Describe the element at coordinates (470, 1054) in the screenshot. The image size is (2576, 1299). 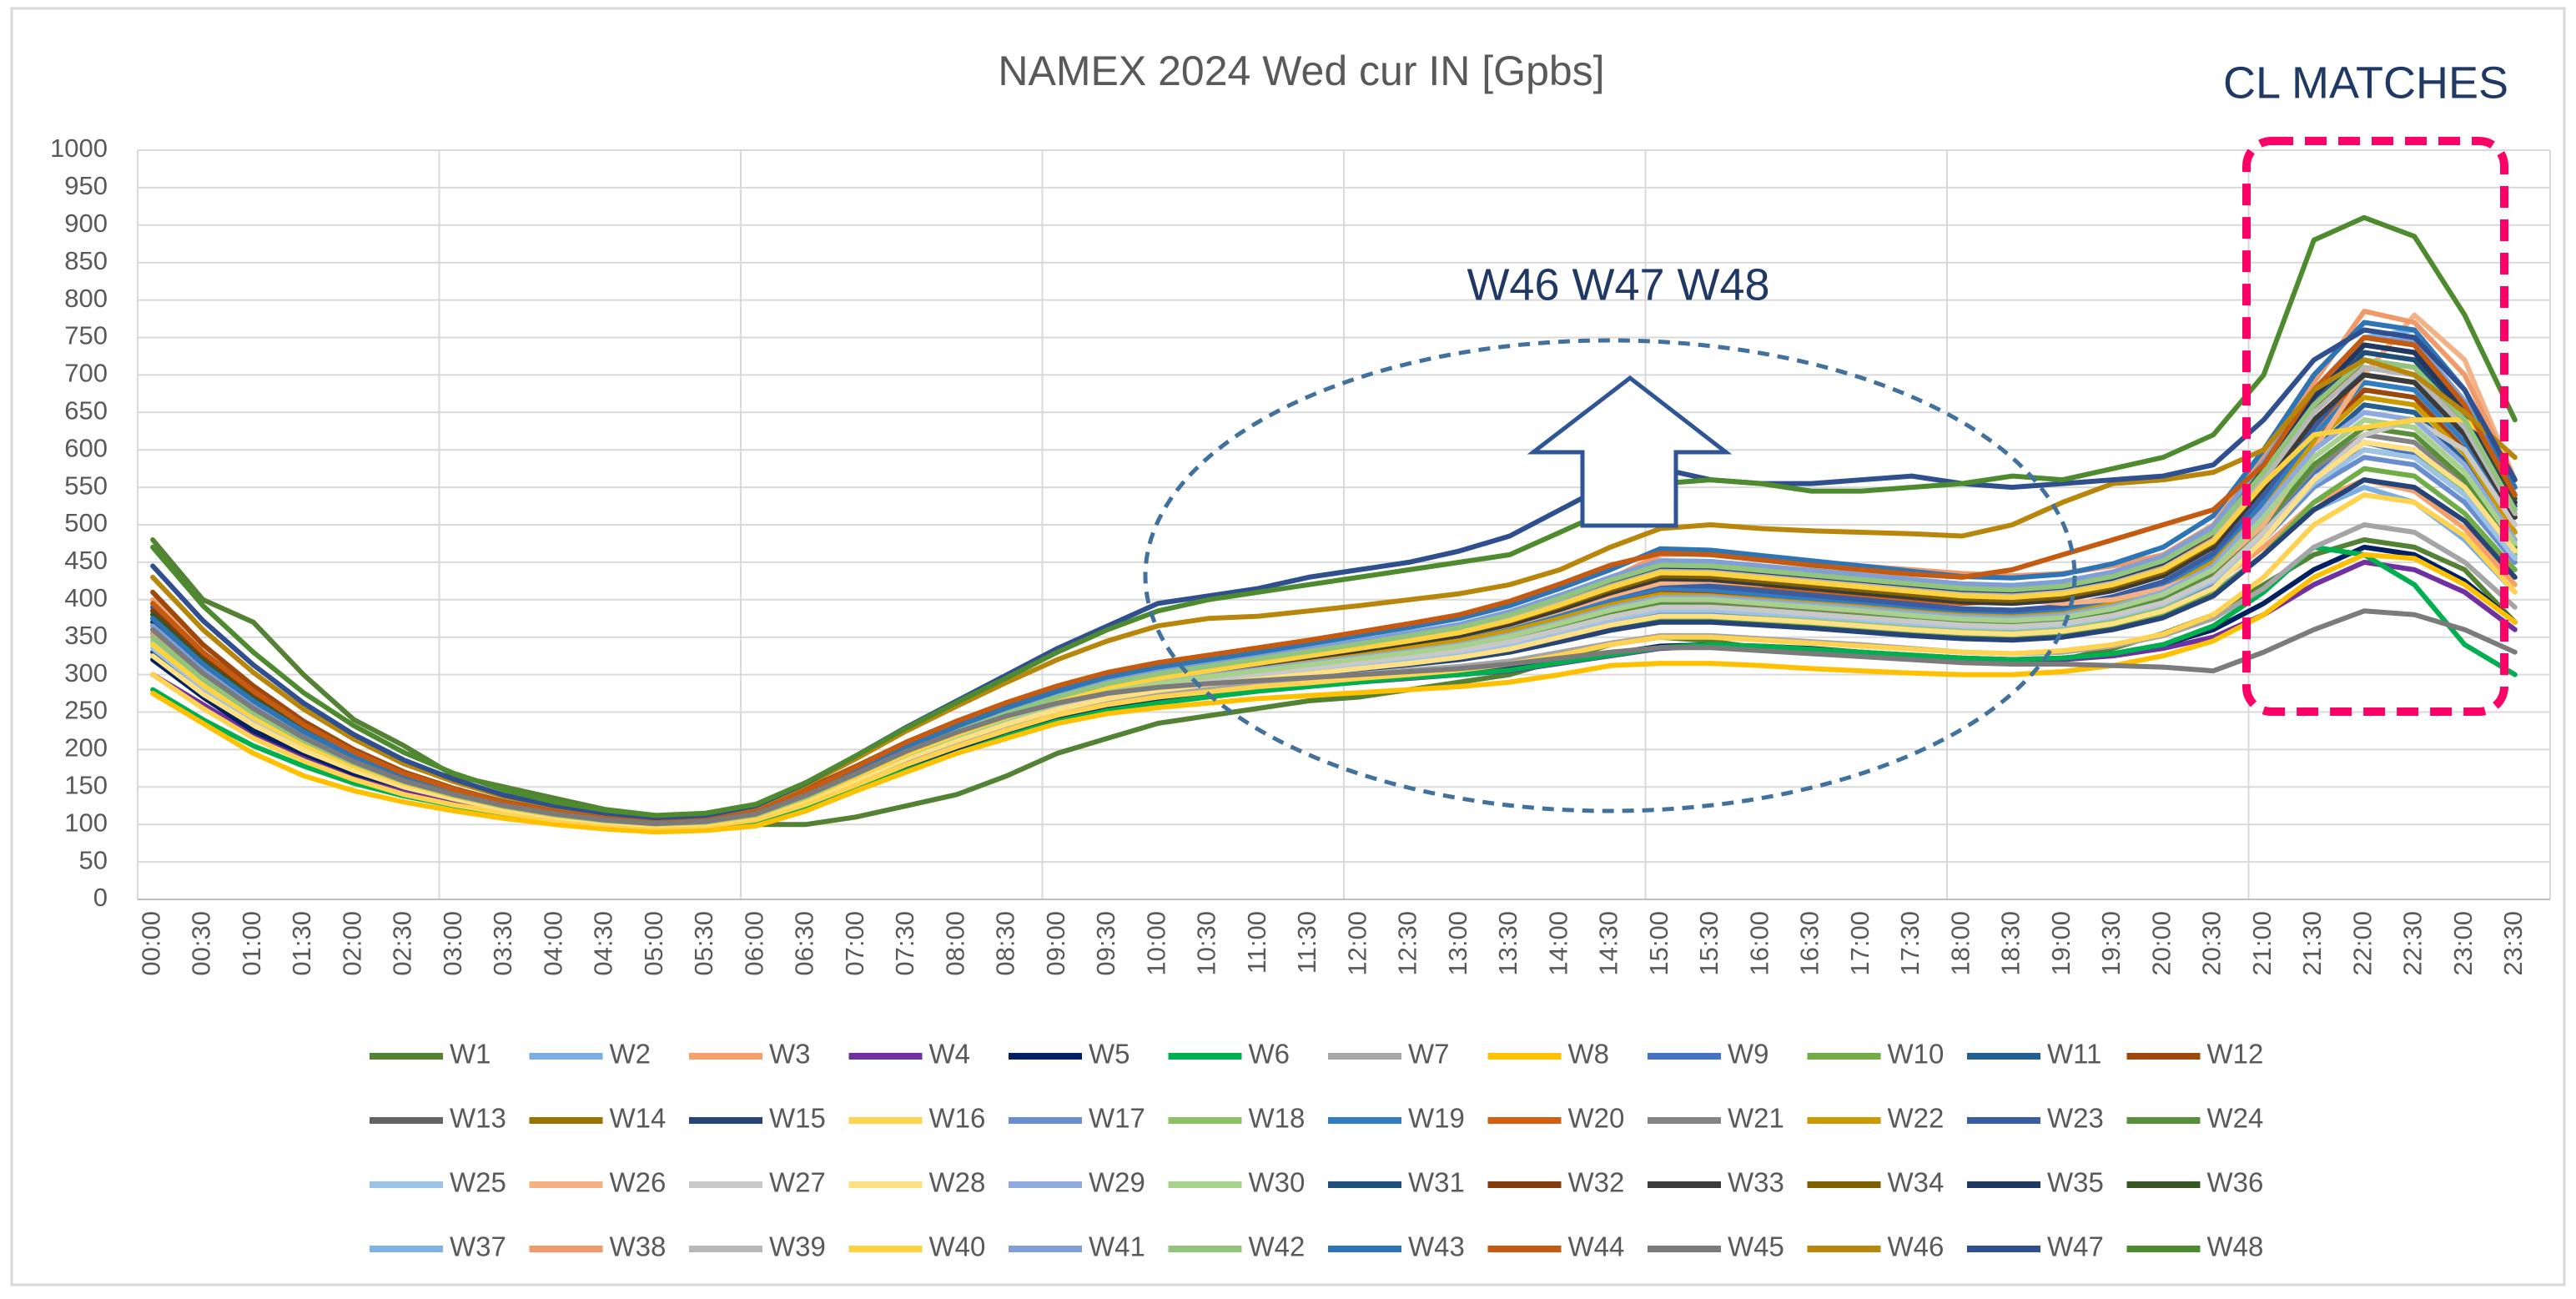
I see `legend-label: W1` at that location.